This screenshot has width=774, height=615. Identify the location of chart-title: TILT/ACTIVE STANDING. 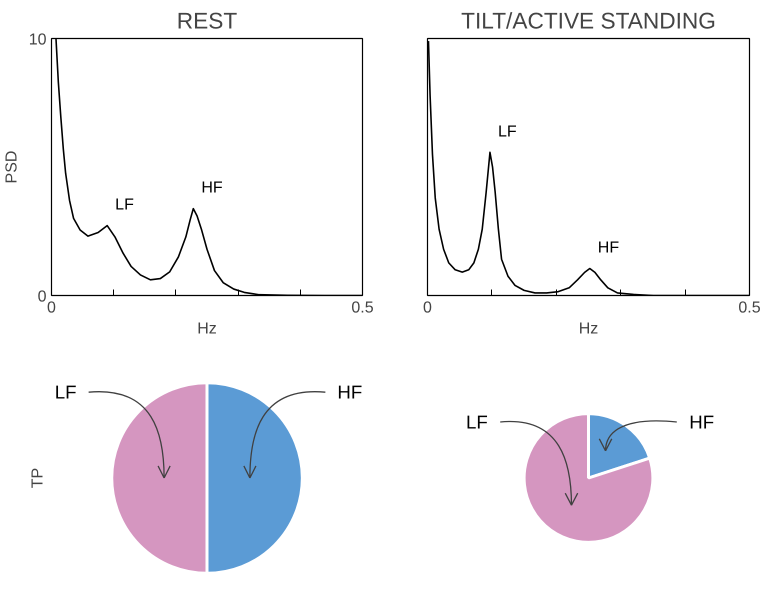
(588, 21).